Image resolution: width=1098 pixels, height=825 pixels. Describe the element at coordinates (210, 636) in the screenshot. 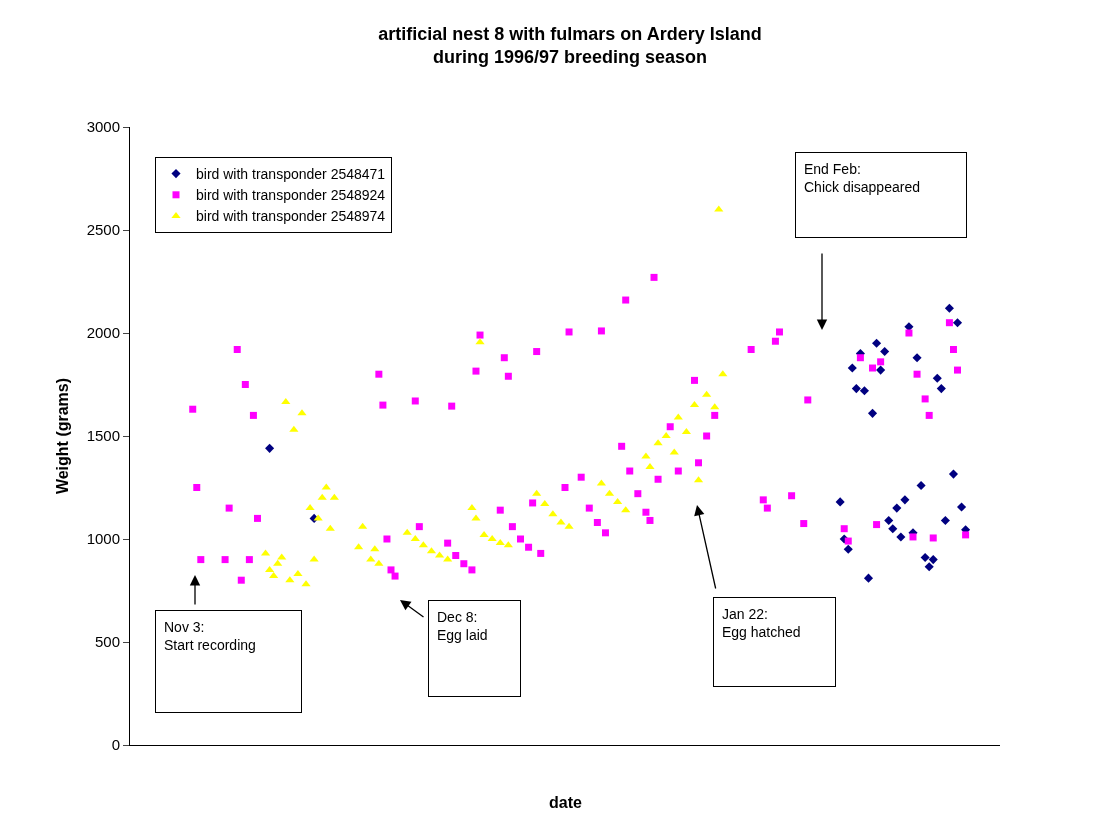

I see `annotation: Nov 3: Start recording` at that location.